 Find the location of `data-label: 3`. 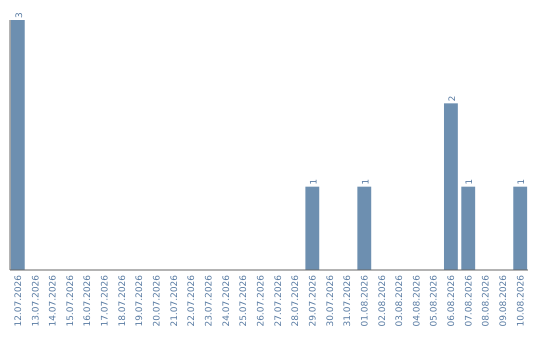

data-label: 3 is located at coordinates (19, 15).